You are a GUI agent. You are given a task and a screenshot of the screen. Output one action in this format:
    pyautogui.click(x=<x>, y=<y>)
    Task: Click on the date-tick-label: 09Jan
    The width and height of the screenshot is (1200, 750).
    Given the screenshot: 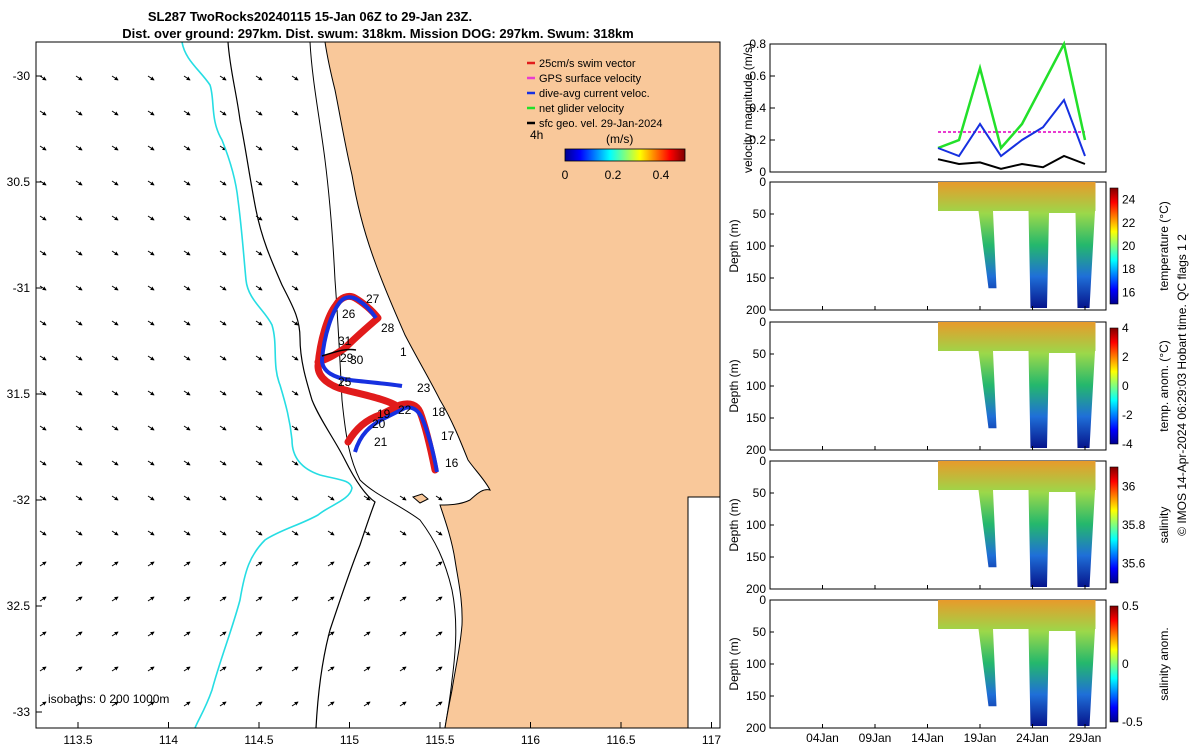 What is the action you would take?
    pyautogui.click(x=875, y=738)
    